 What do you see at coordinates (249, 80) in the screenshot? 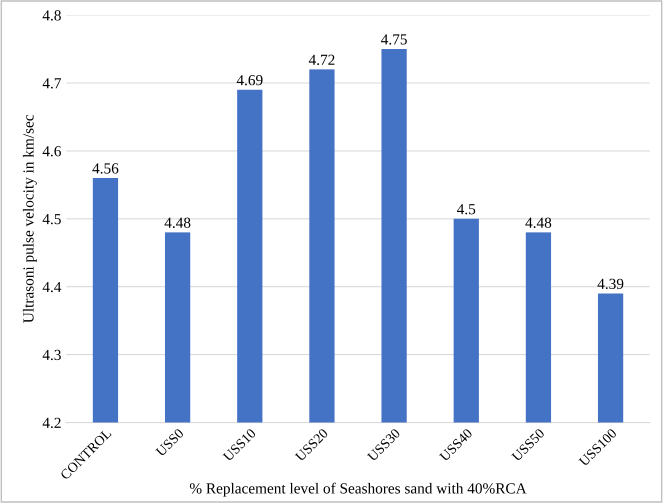
I see `data-label: 4.69` at bounding box center [249, 80].